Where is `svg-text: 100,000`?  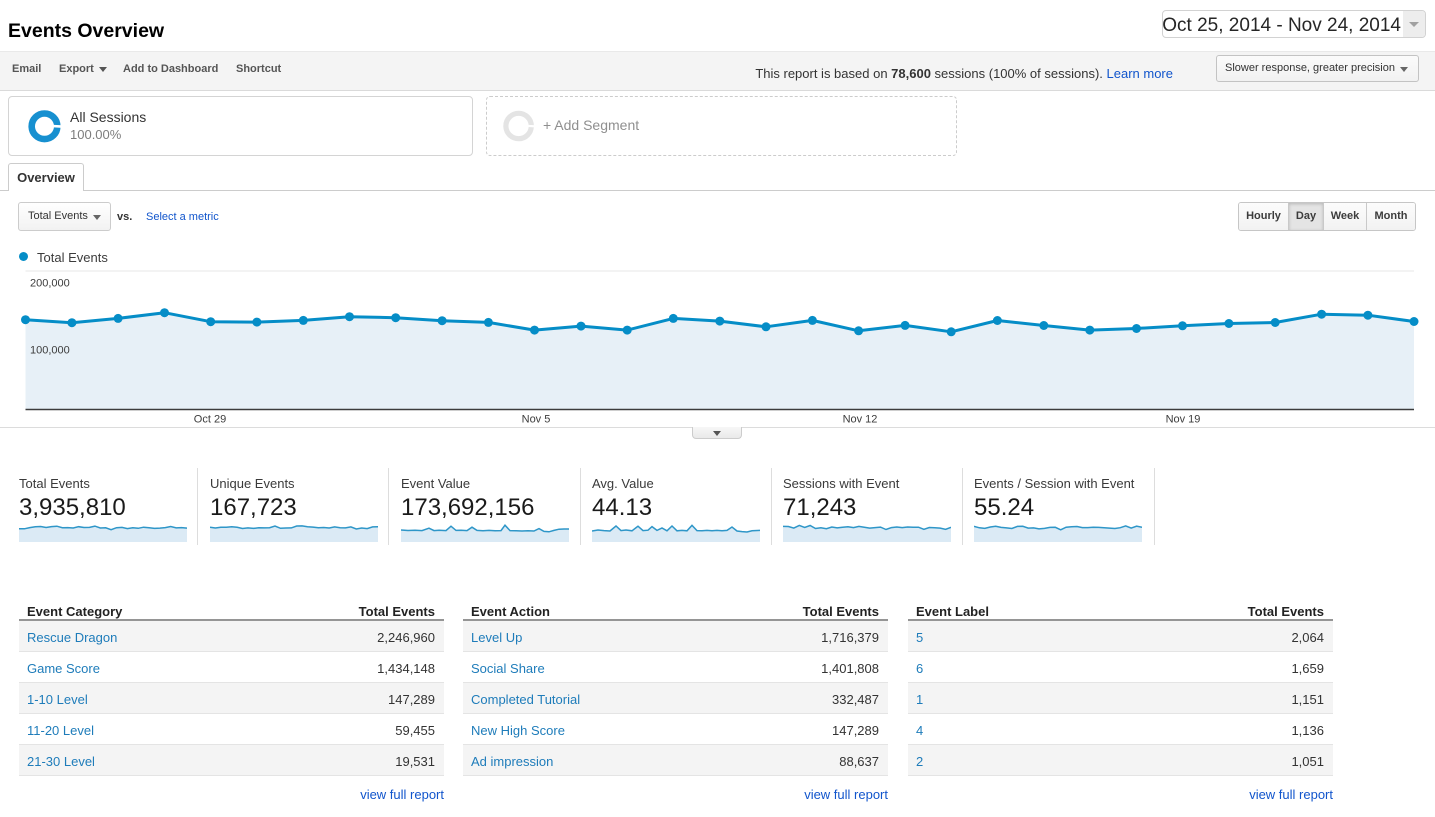
svg-text: 100,000 is located at coordinates (50, 351).